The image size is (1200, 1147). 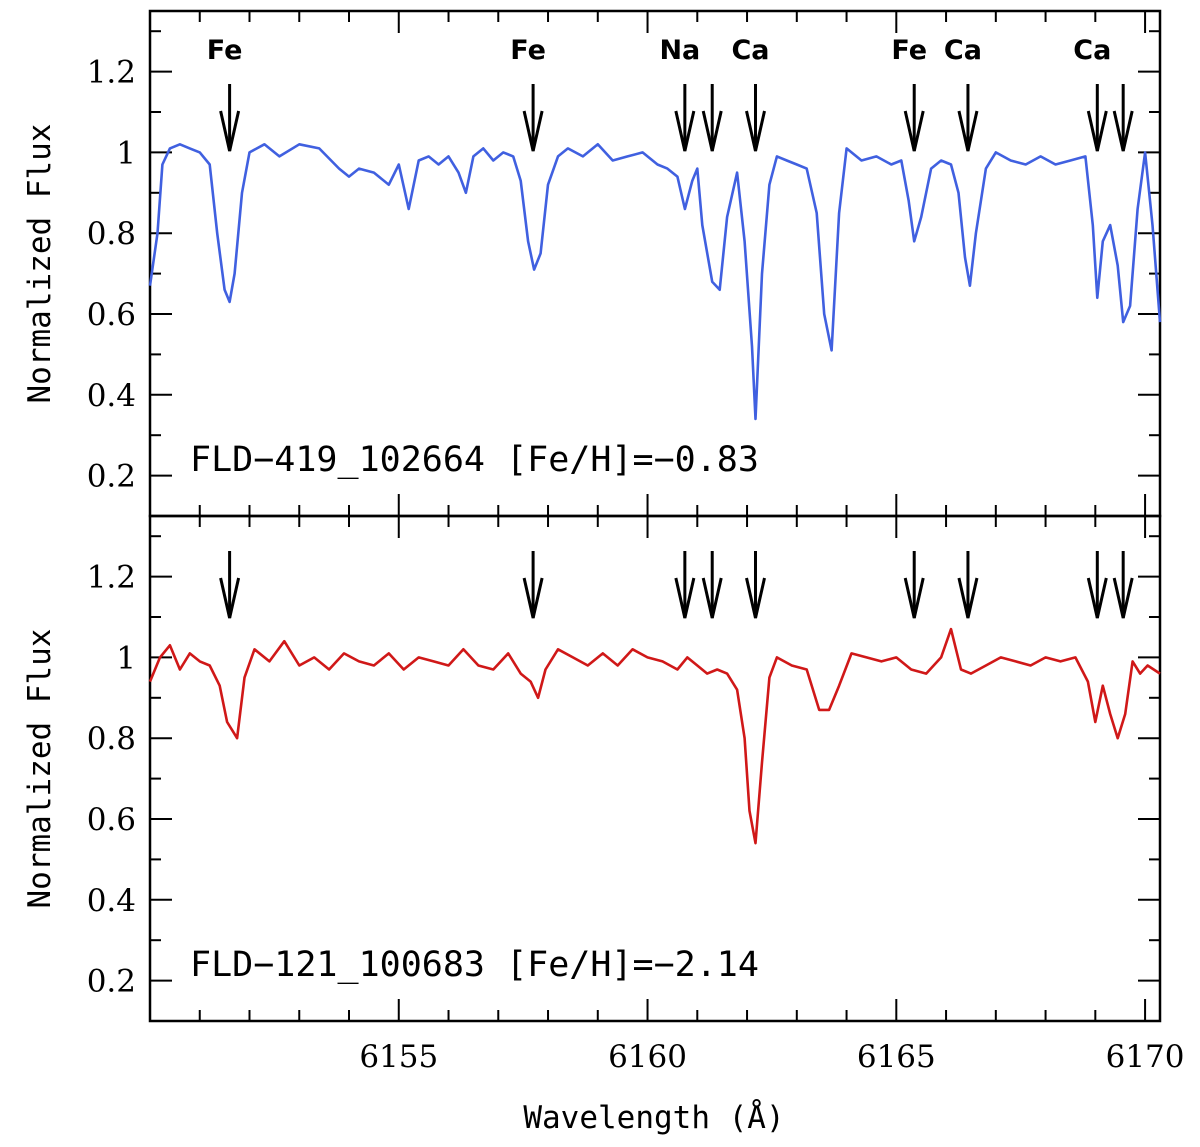 I want to click on x-tick-labels: 6155 6160 6165 6170, so click(x=771, y=1057).